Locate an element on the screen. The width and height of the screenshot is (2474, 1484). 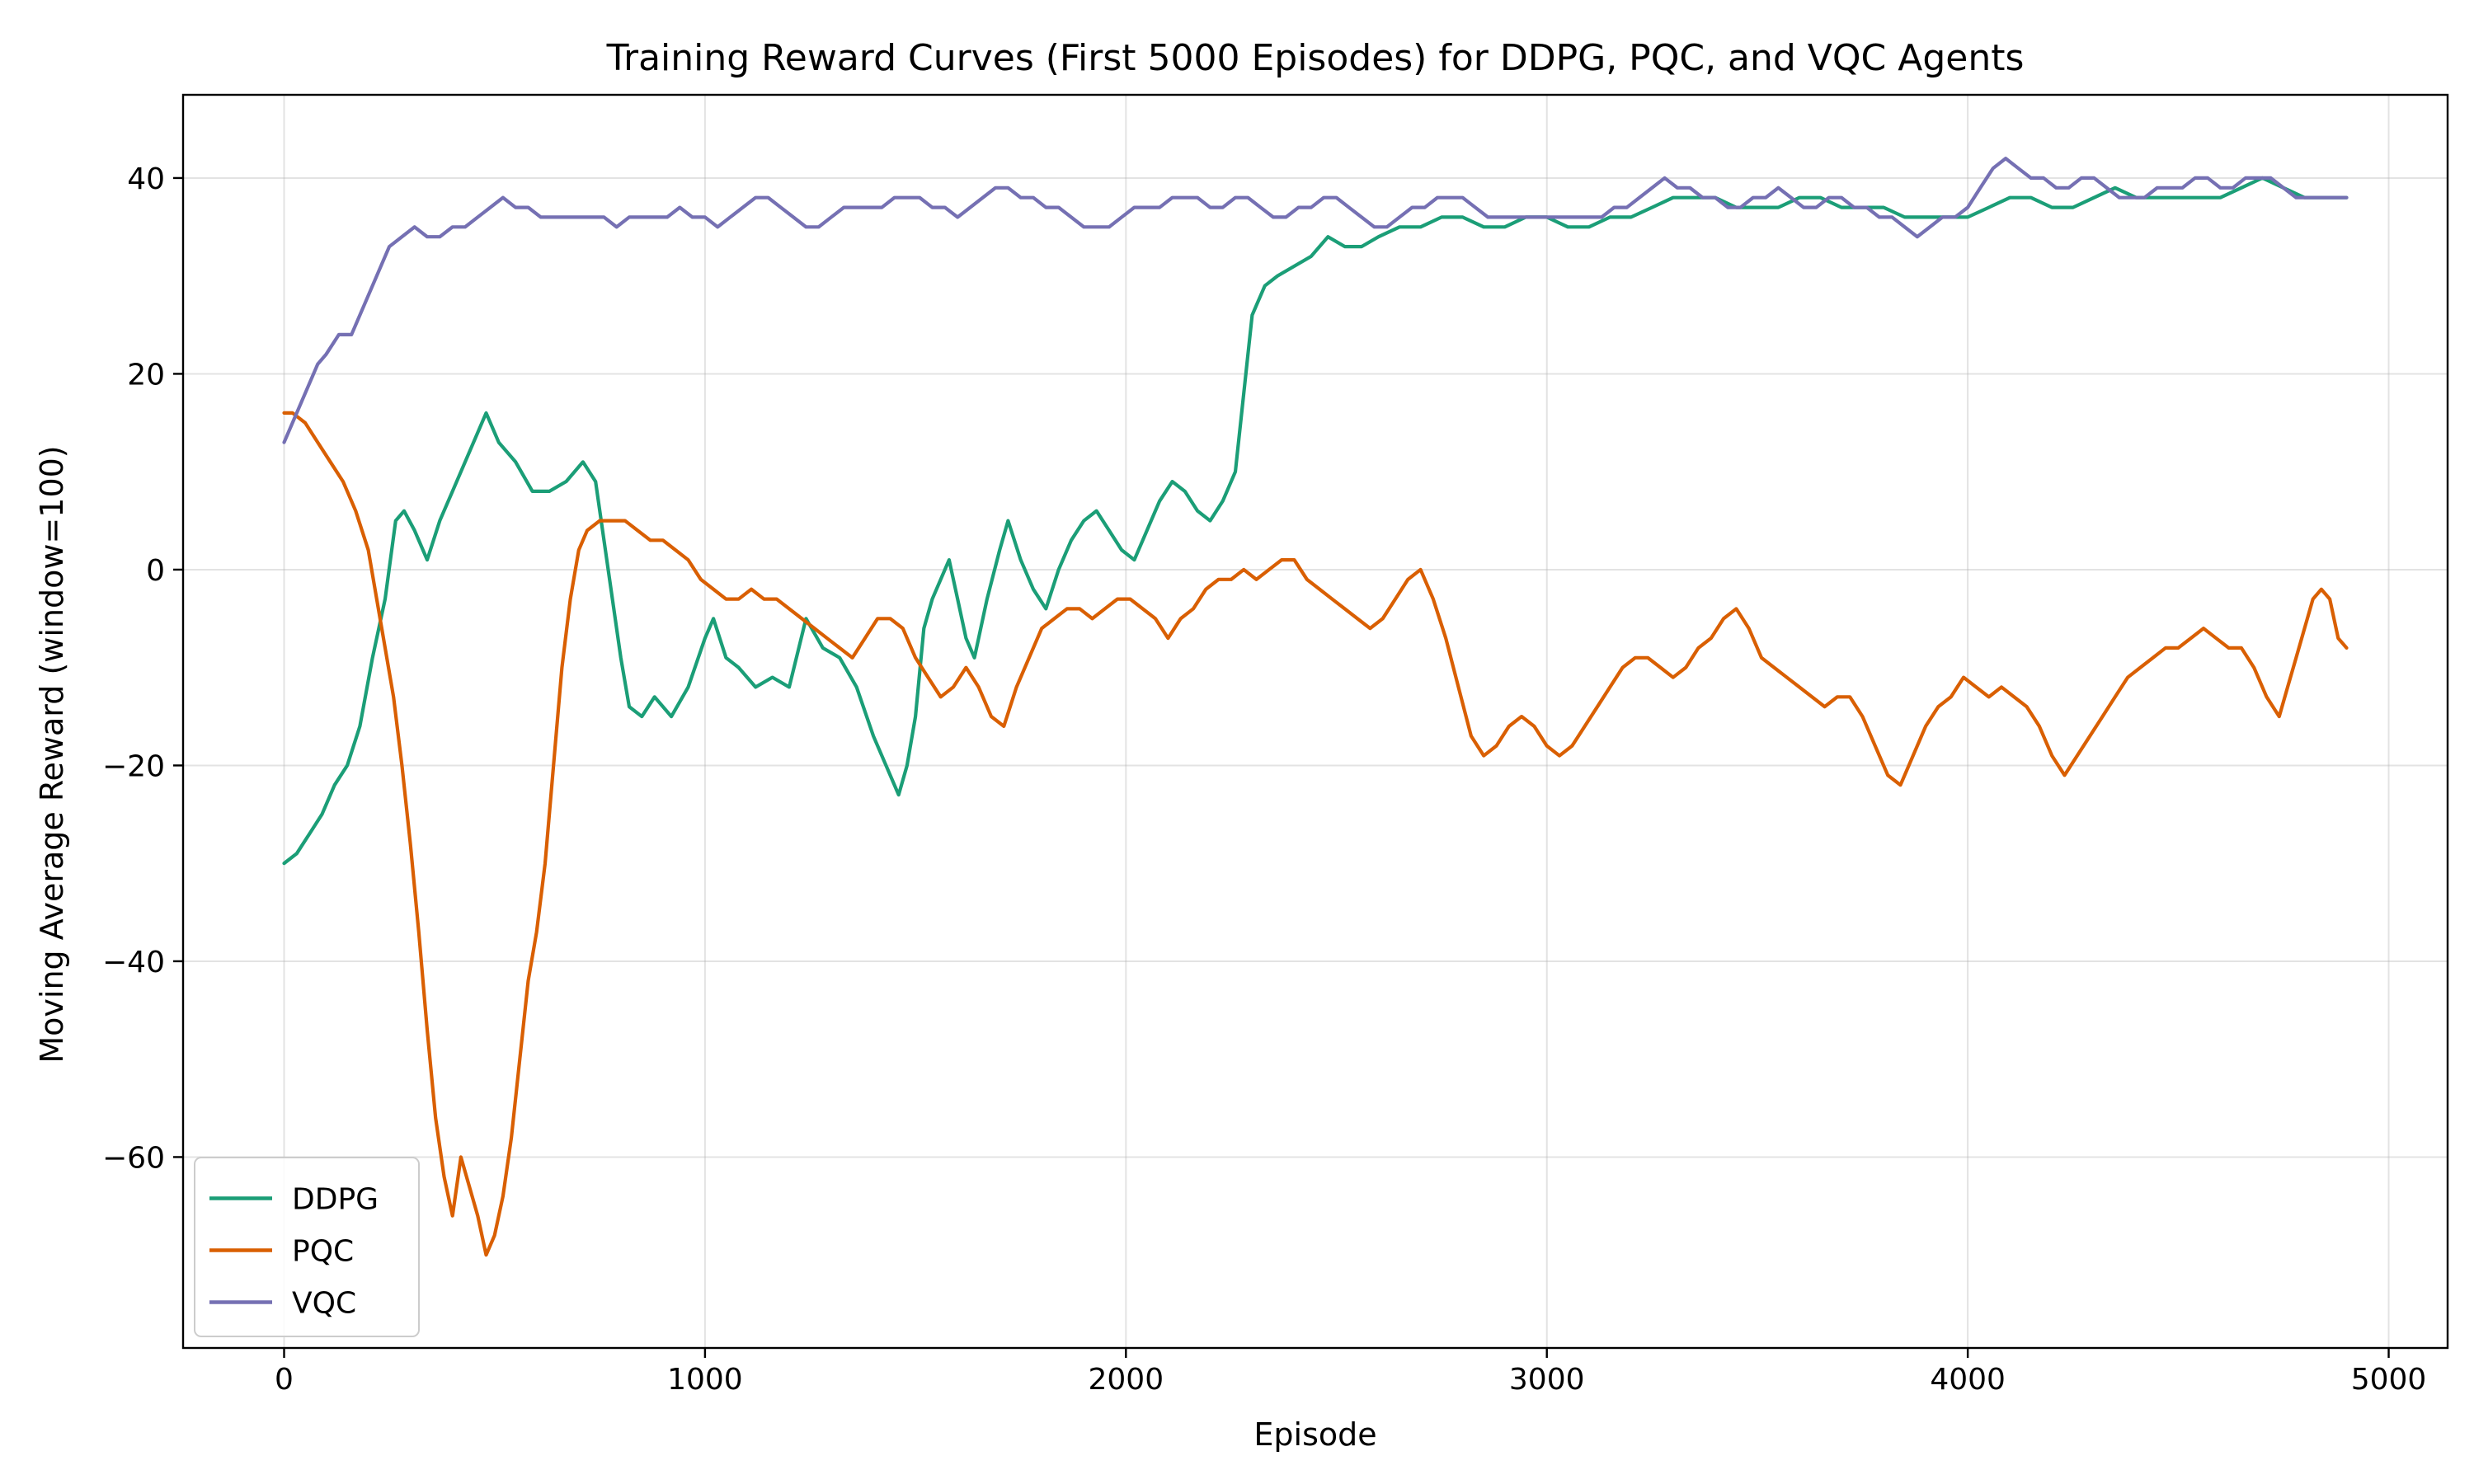
x-tick-label: 3000 is located at coordinates (1547, 1380).